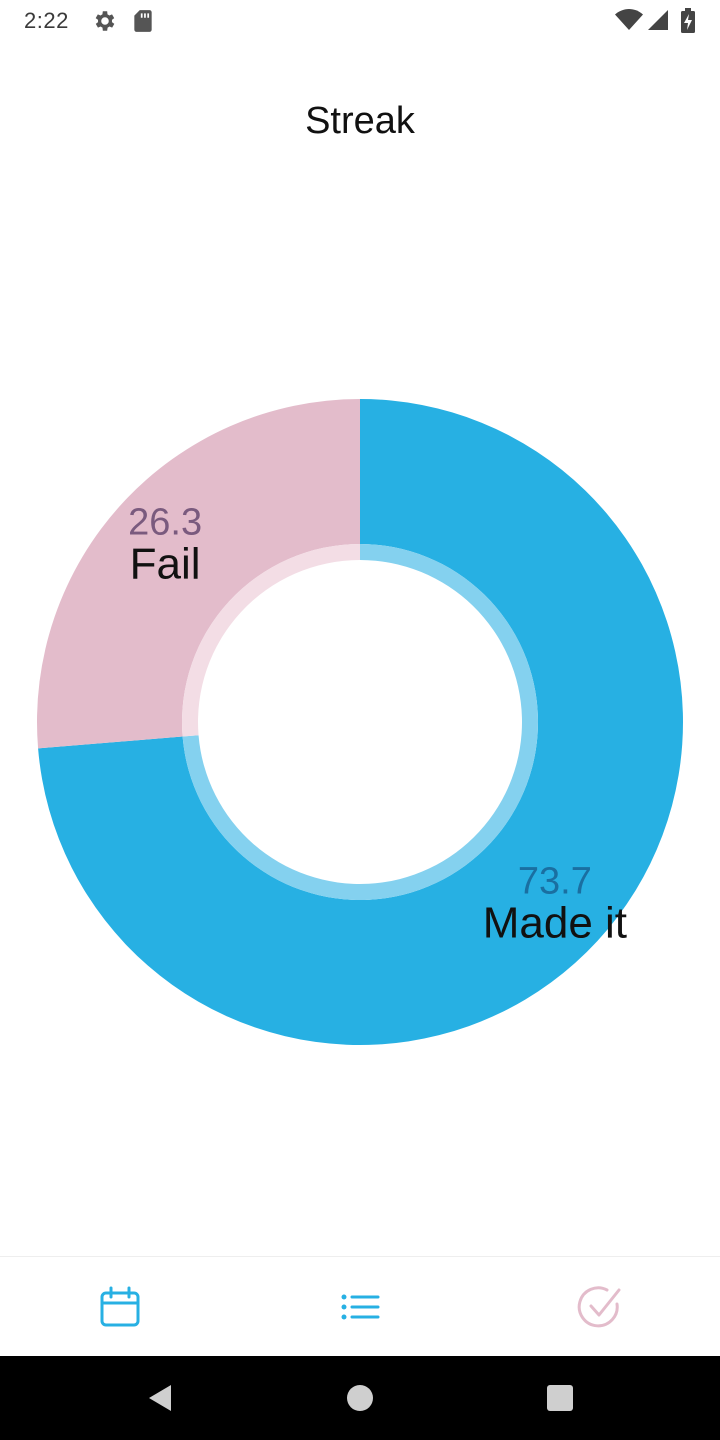 Image resolution: width=720 pixels, height=1440 pixels. Describe the element at coordinates (105, 21) in the screenshot. I see `gear-icon` at that location.